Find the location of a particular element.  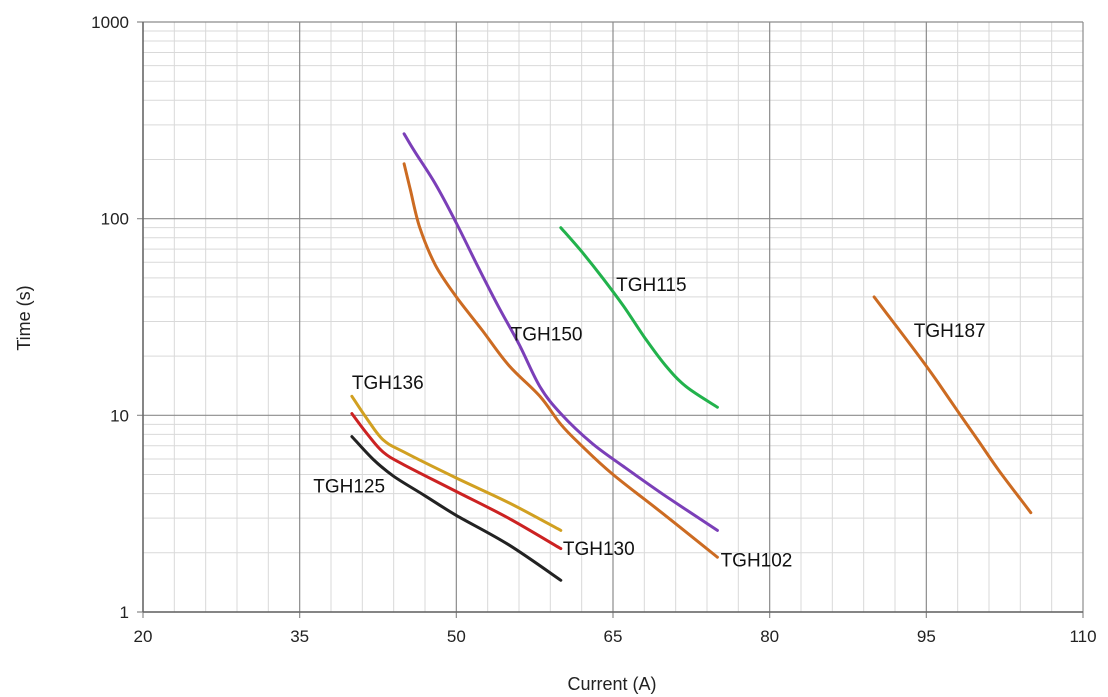

series-label-tgh125: TGH125 is located at coordinates (349, 487).